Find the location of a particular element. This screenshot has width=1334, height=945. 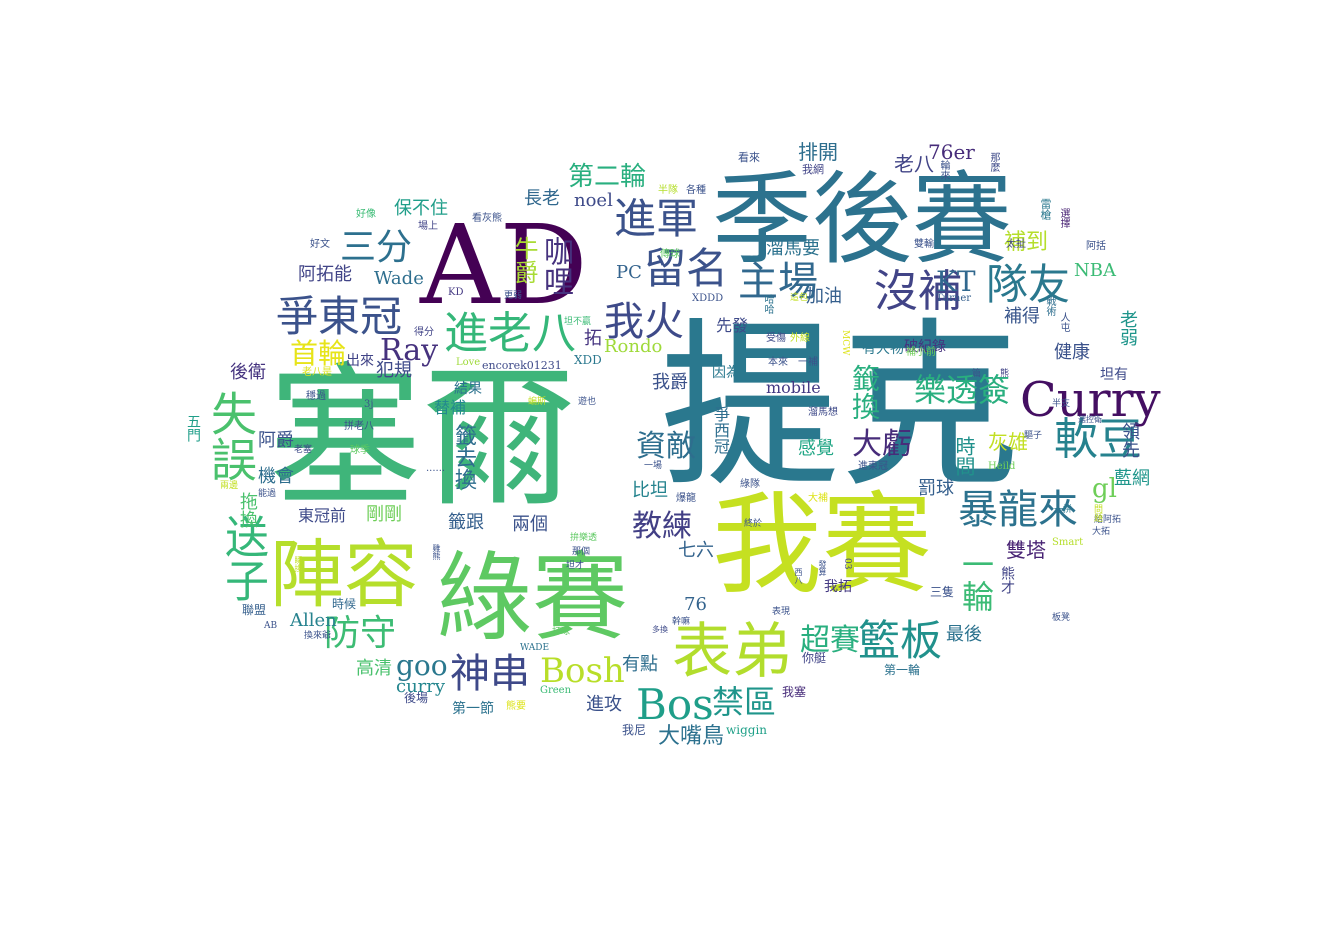

word-jieguo: 結果 is located at coordinates (468, 389).